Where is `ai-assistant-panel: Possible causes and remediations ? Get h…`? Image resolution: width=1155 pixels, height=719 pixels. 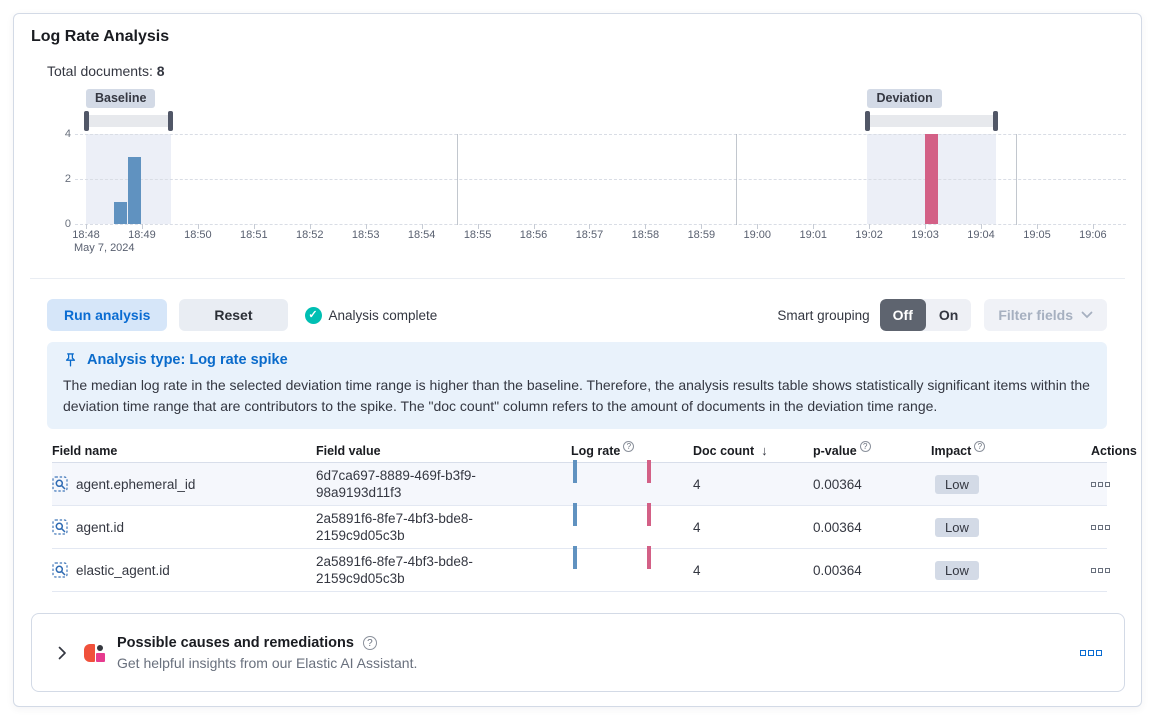
ai-assistant-panel: Possible causes and remediations ? Get h… is located at coordinates (578, 652).